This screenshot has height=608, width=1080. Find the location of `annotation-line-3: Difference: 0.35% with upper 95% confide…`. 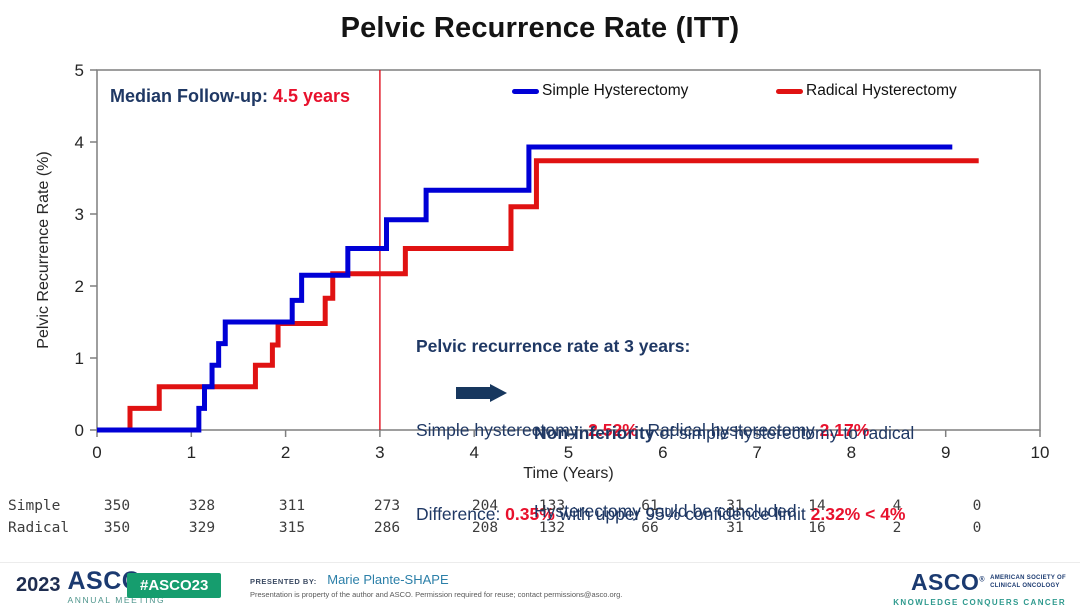

annotation-line-3: Difference: 0.35% with upper 95% confide… is located at coordinates (661, 514).